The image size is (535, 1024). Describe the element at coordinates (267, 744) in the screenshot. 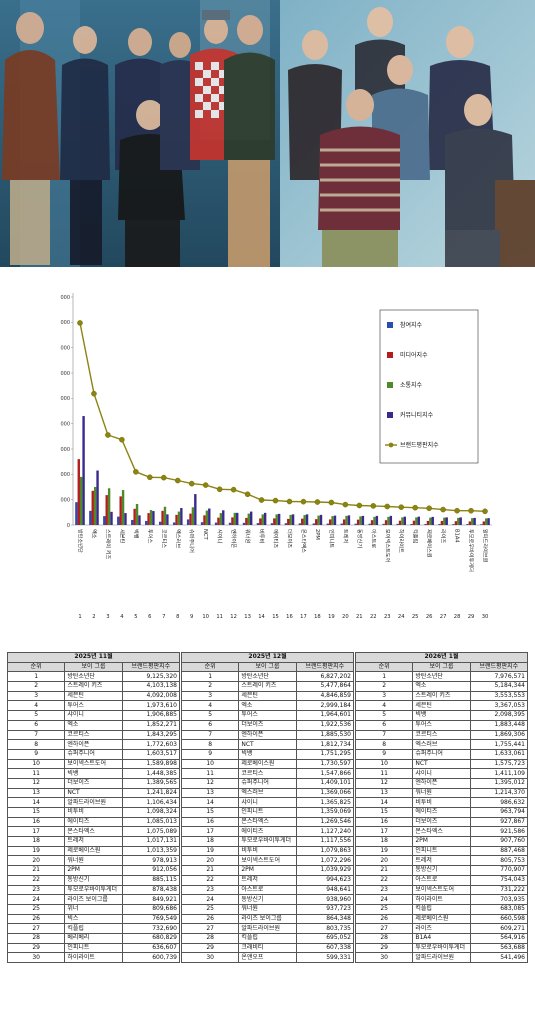

I see `group-name-cell: NCT` at that location.